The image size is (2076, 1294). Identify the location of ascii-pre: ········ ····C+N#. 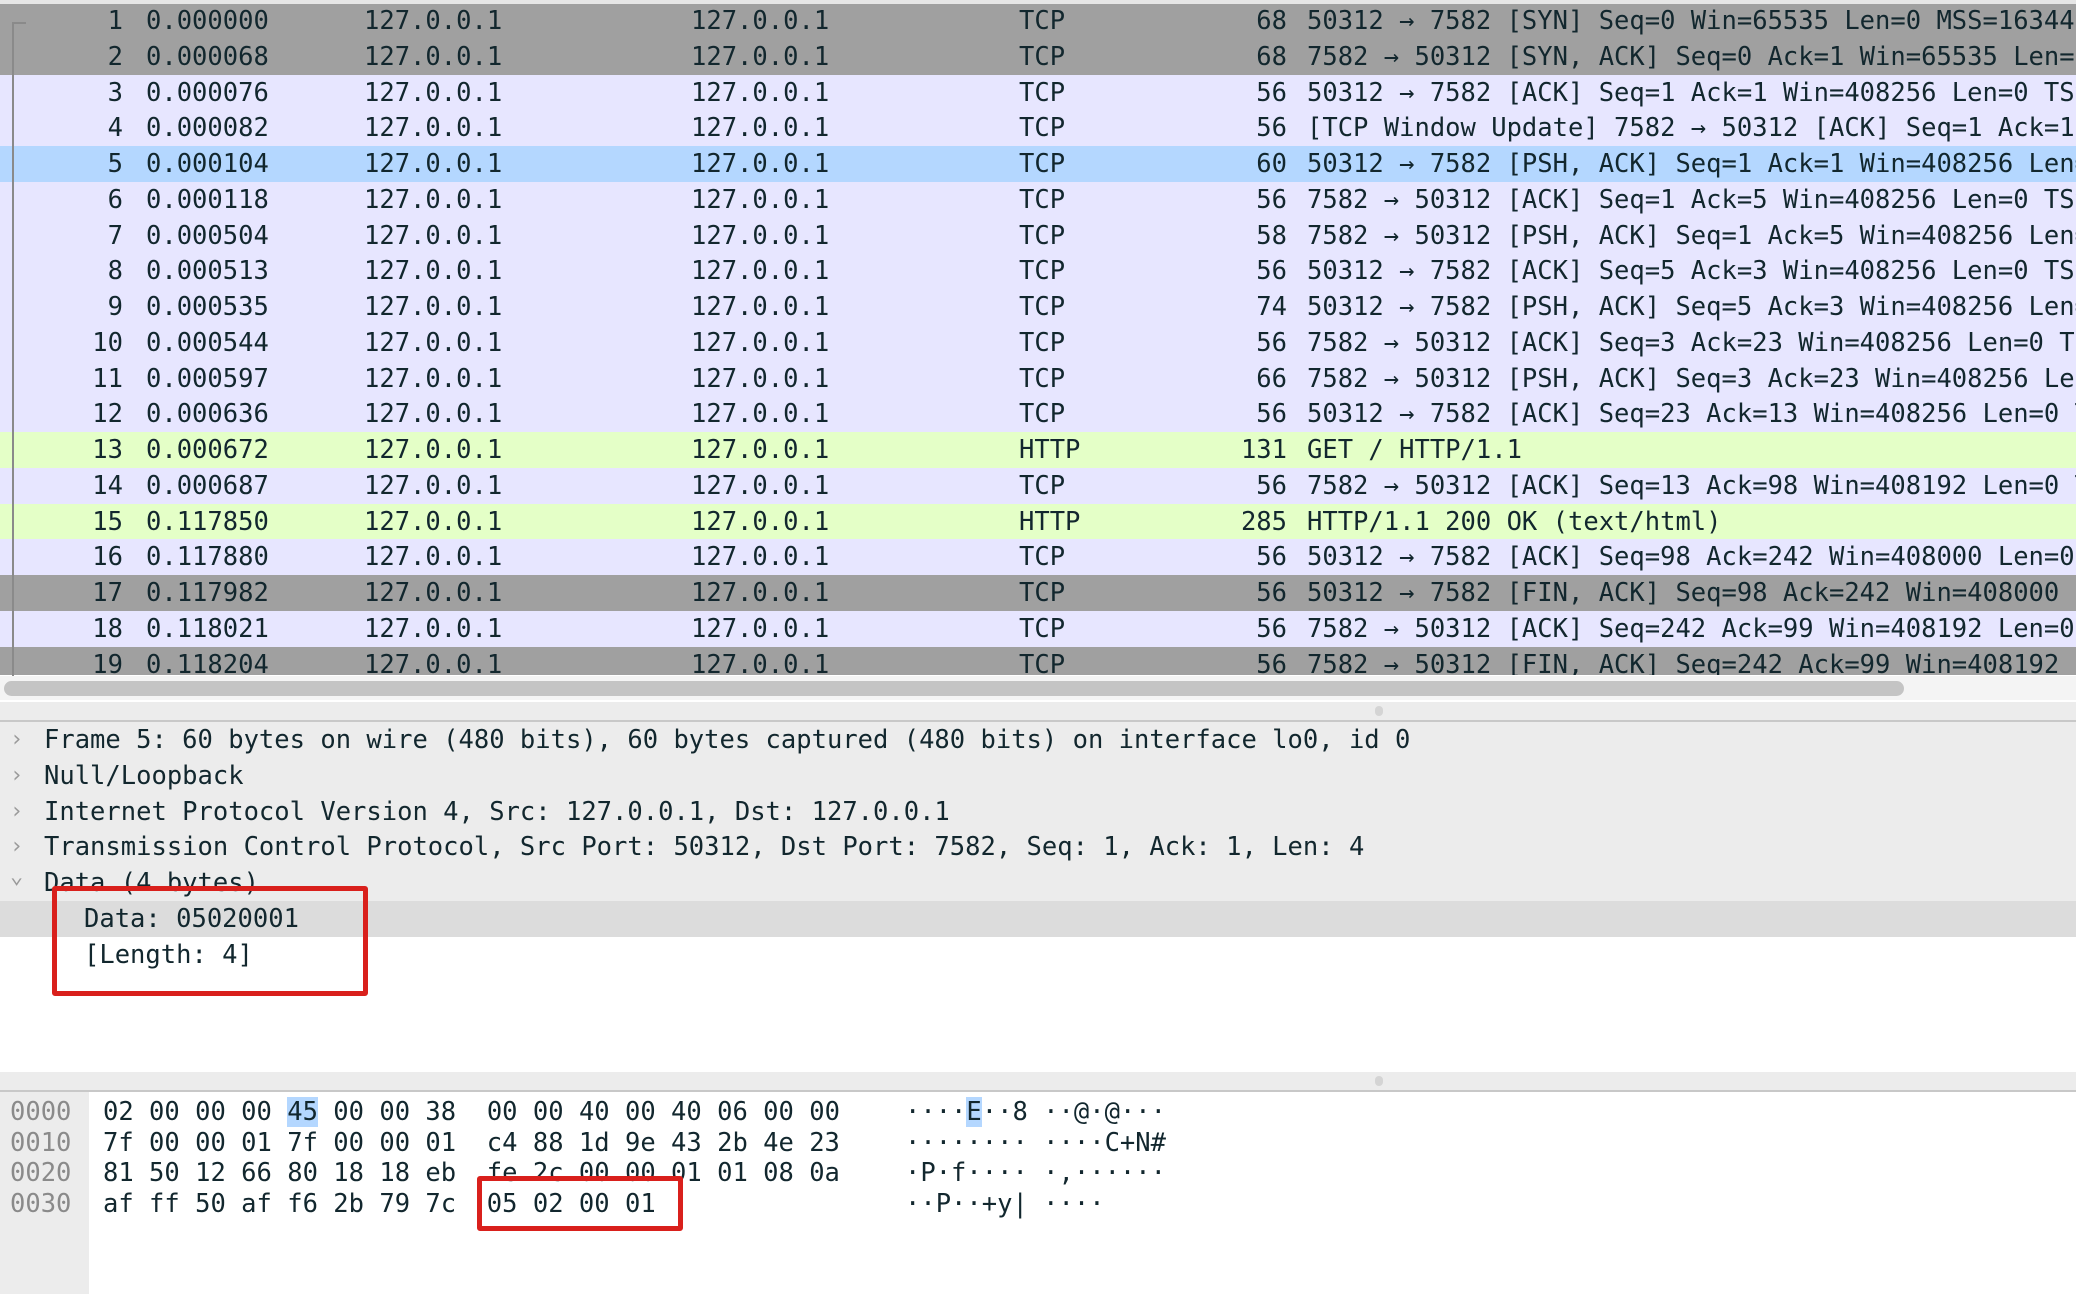
(1035, 1142).